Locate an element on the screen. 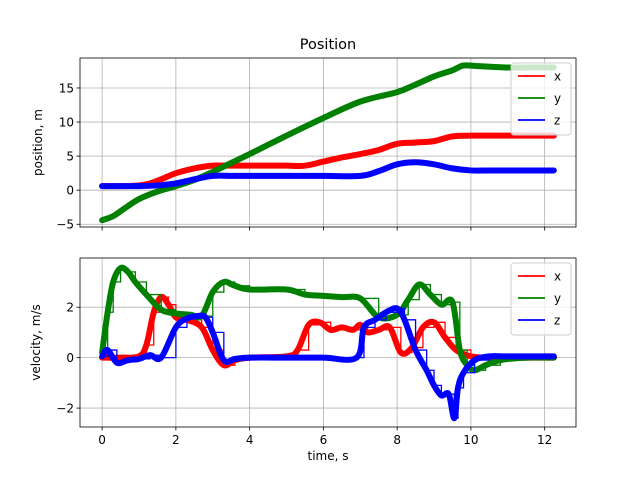 The width and height of the screenshot is (640, 480). y-axis-label: velocity, m/s is located at coordinates (36, 342).